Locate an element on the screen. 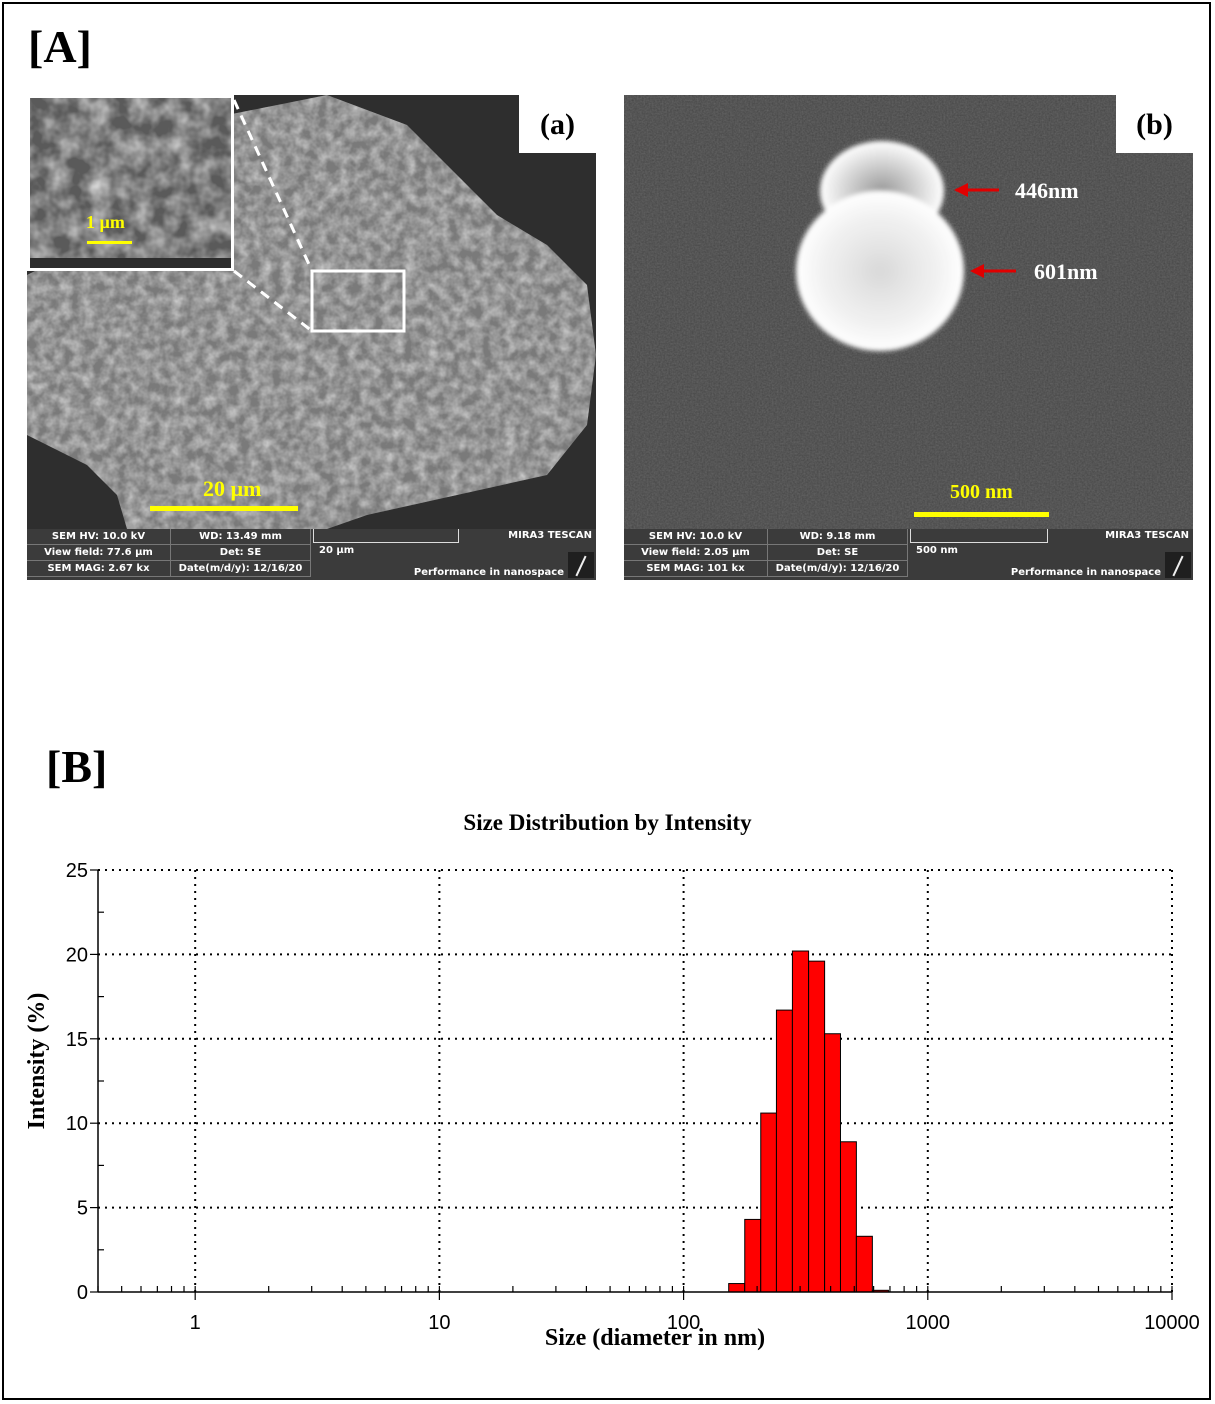  scalebar-a is located at coordinates (224, 508).